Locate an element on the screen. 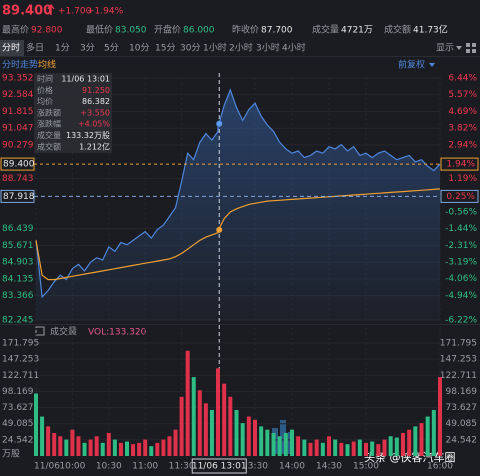 The height and width of the screenshot is (476, 480). tooltip-label: 均价 is located at coordinates (45, 101).